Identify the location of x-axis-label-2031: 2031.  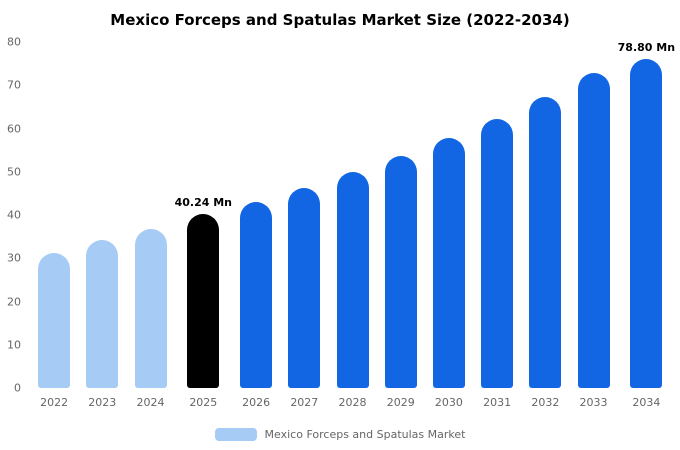
(497, 402).